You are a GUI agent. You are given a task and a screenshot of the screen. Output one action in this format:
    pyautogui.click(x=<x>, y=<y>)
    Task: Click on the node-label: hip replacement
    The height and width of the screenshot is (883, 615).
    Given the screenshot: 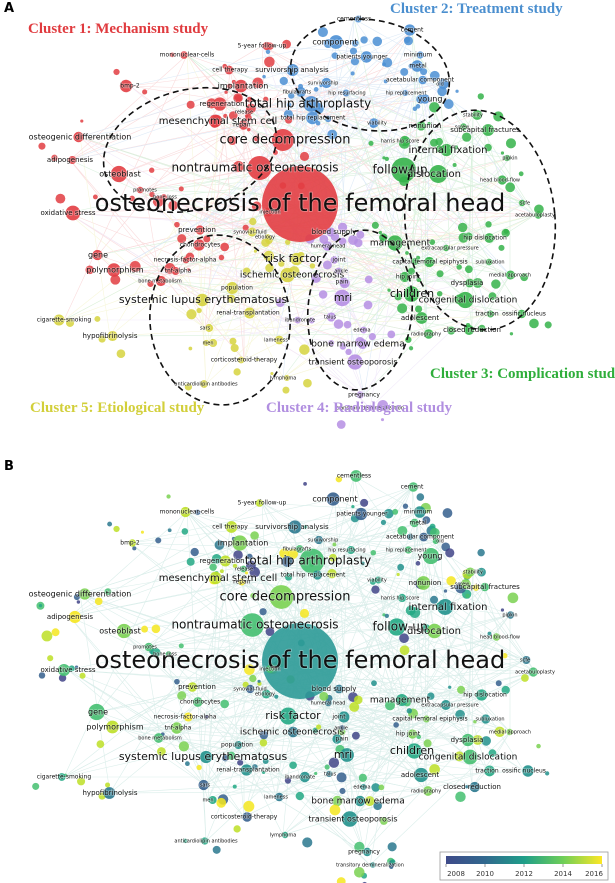 What is the action you would take?
    pyautogui.click(x=406, y=94)
    